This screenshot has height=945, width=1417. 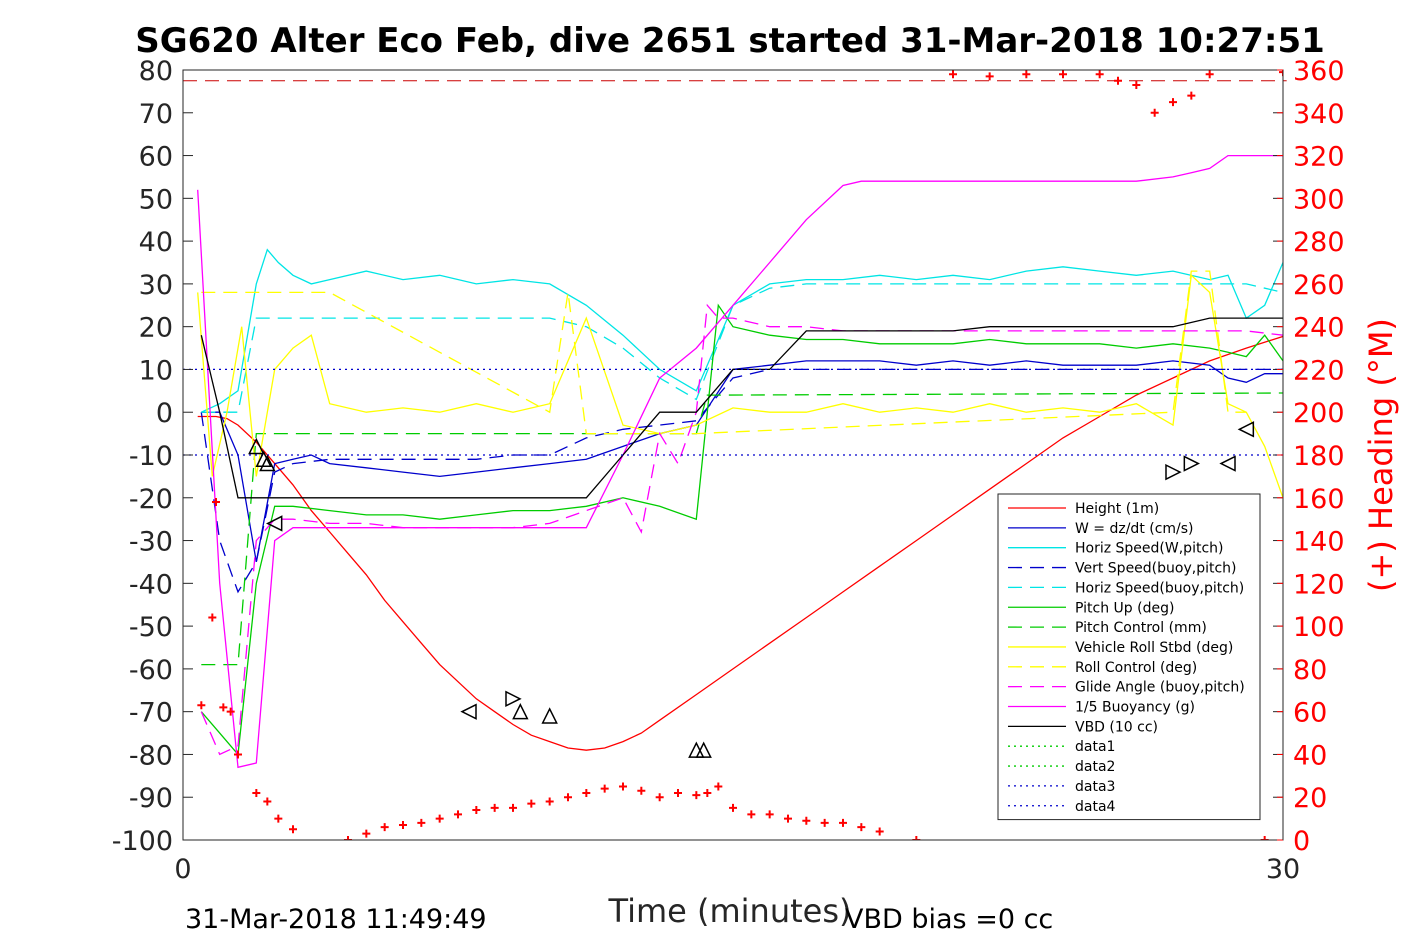 I want to click on right-tick-label: 200, so click(x=1319, y=413).